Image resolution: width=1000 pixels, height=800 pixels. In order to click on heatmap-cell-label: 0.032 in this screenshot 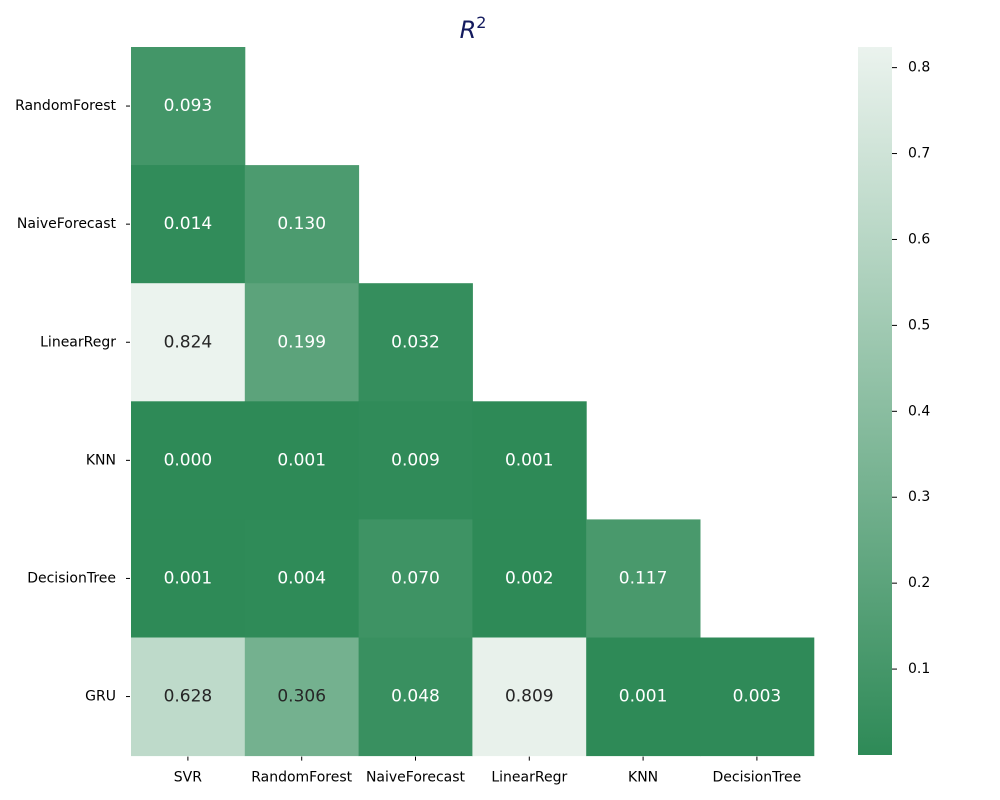, I will do `click(415, 342)`.